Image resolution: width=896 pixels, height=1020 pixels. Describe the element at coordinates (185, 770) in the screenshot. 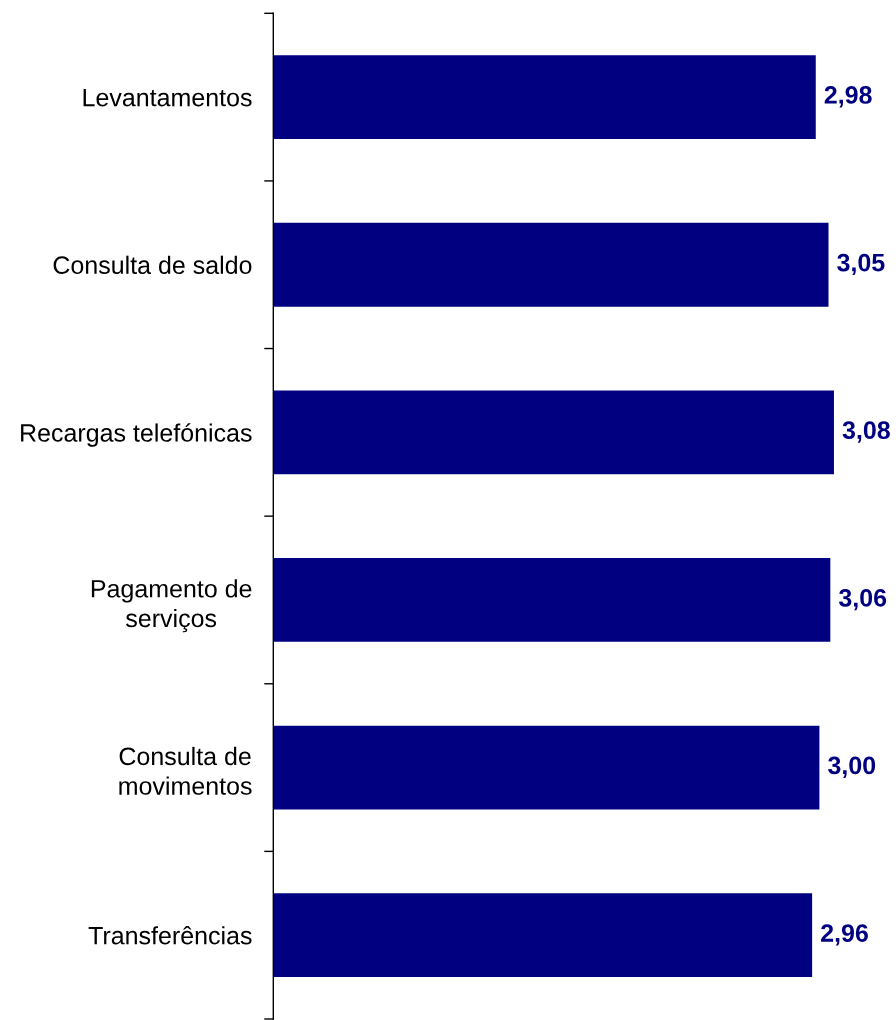

I see `y-tick-label: Consulta de movimentos` at that location.